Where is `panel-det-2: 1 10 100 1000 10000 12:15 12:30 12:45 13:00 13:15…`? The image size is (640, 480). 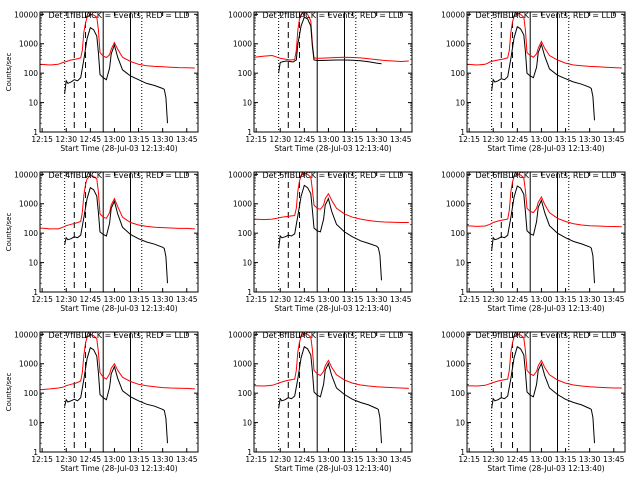 panel-det-2: 1 10 100 1000 10000 12:15 12:30 12:45 13:00 13:15… is located at coordinates (320, 81).